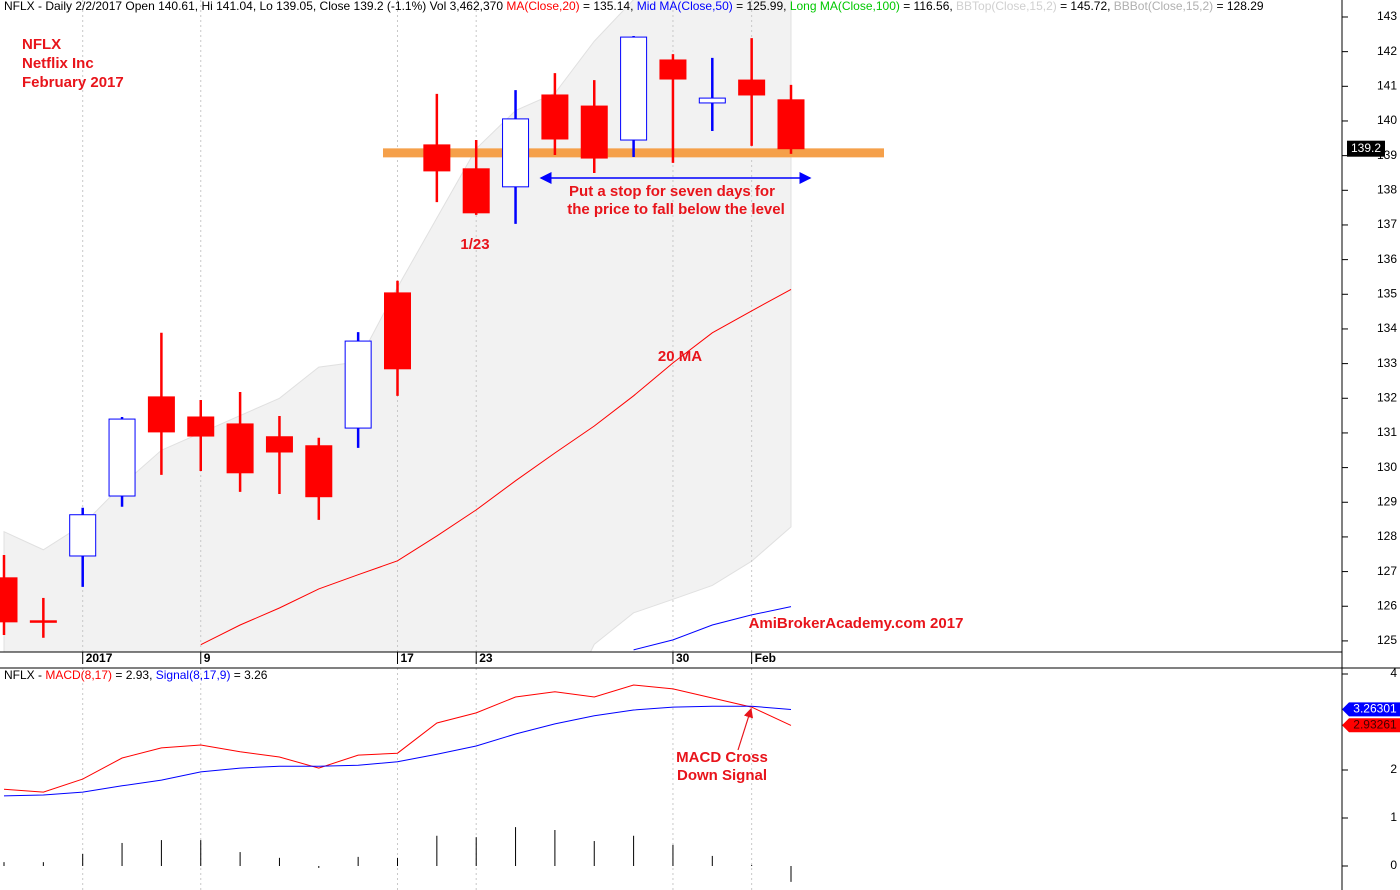  I want to click on last-price-box, so click(1366, 148).